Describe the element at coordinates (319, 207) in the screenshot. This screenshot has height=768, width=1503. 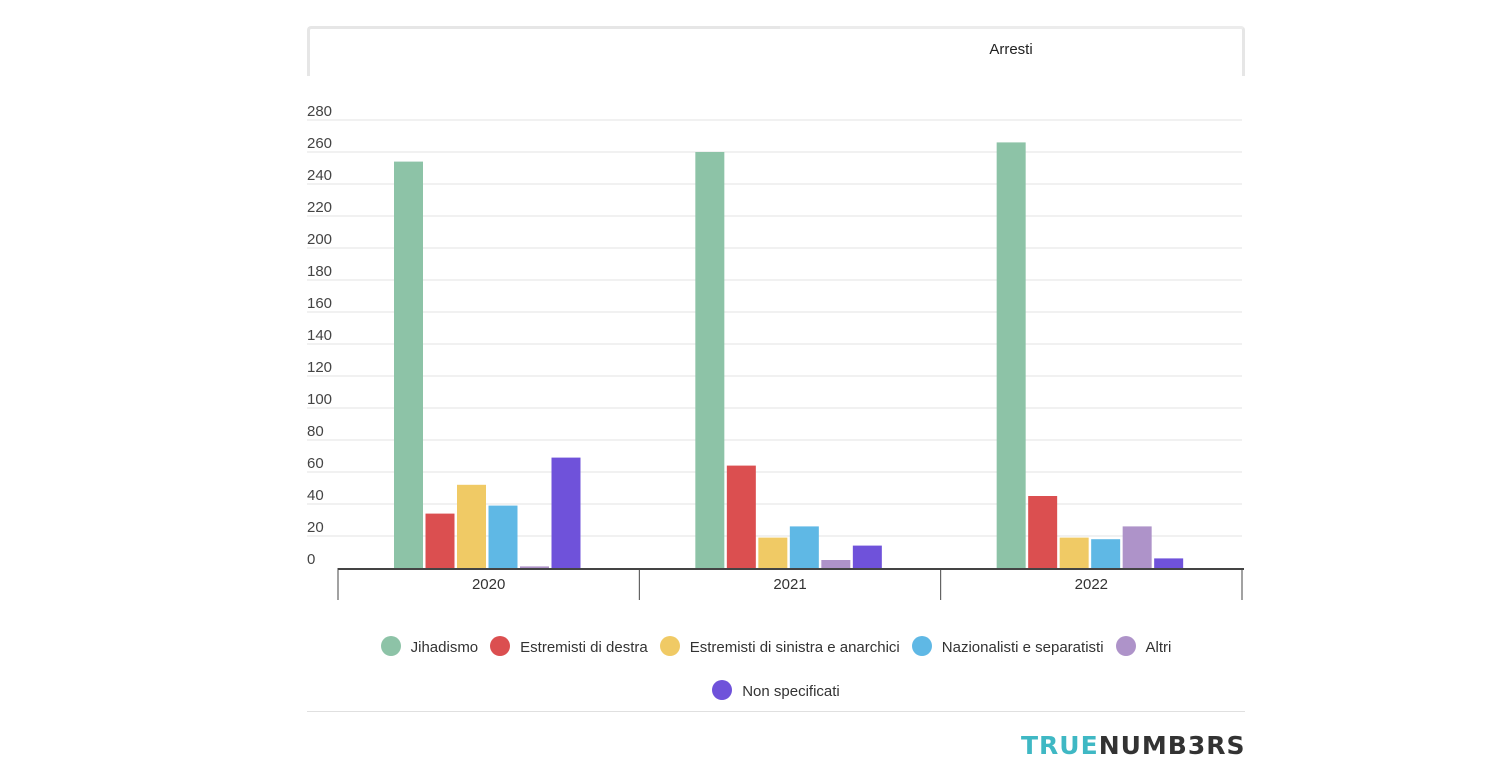
I see `y-tick-label: 220` at that location.